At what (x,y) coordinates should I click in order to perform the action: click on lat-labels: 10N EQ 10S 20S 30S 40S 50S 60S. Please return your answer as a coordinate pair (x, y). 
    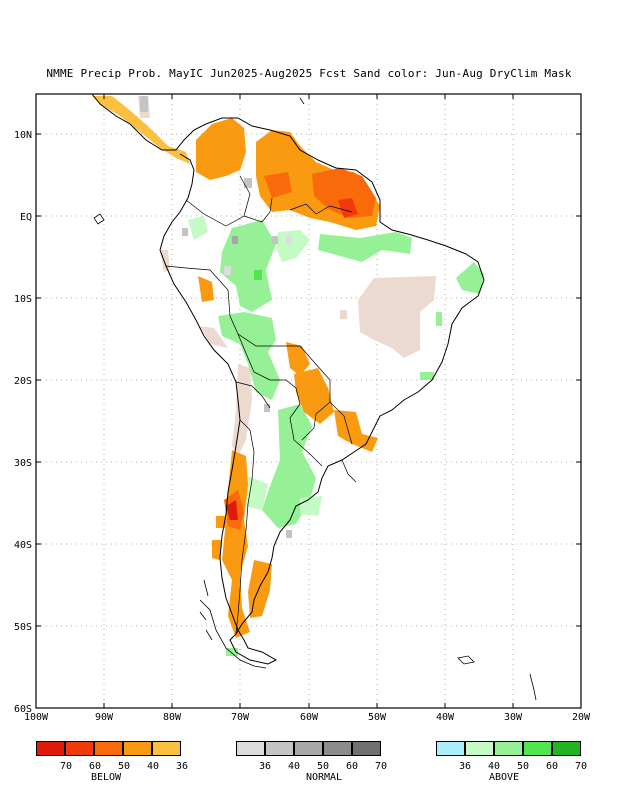
    Looking at the image, I should click on (23, 422).